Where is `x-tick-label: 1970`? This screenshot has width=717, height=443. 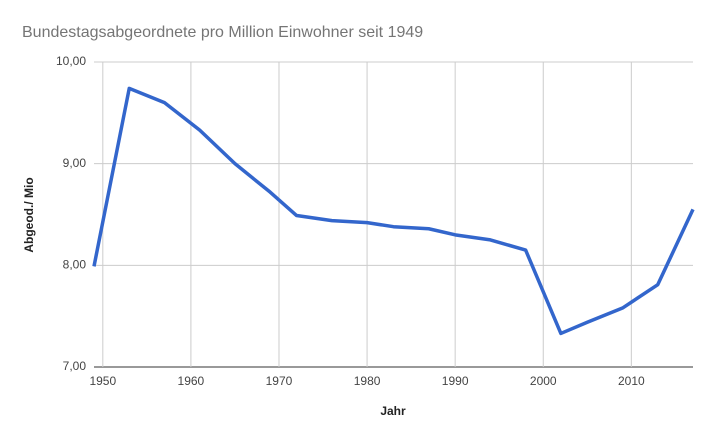 x-tick-label: 1970 is located at coordinates (279, 381).